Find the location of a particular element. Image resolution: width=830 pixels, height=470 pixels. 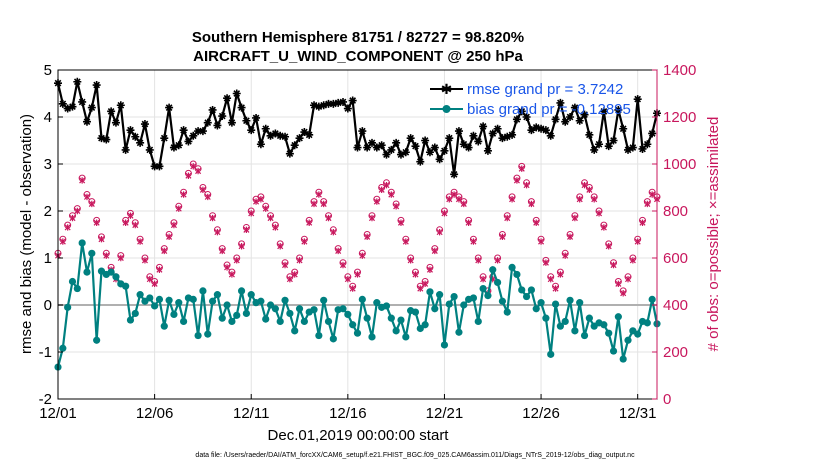

y-right-tick-label: 1400 is located at coordinates (679, 70).